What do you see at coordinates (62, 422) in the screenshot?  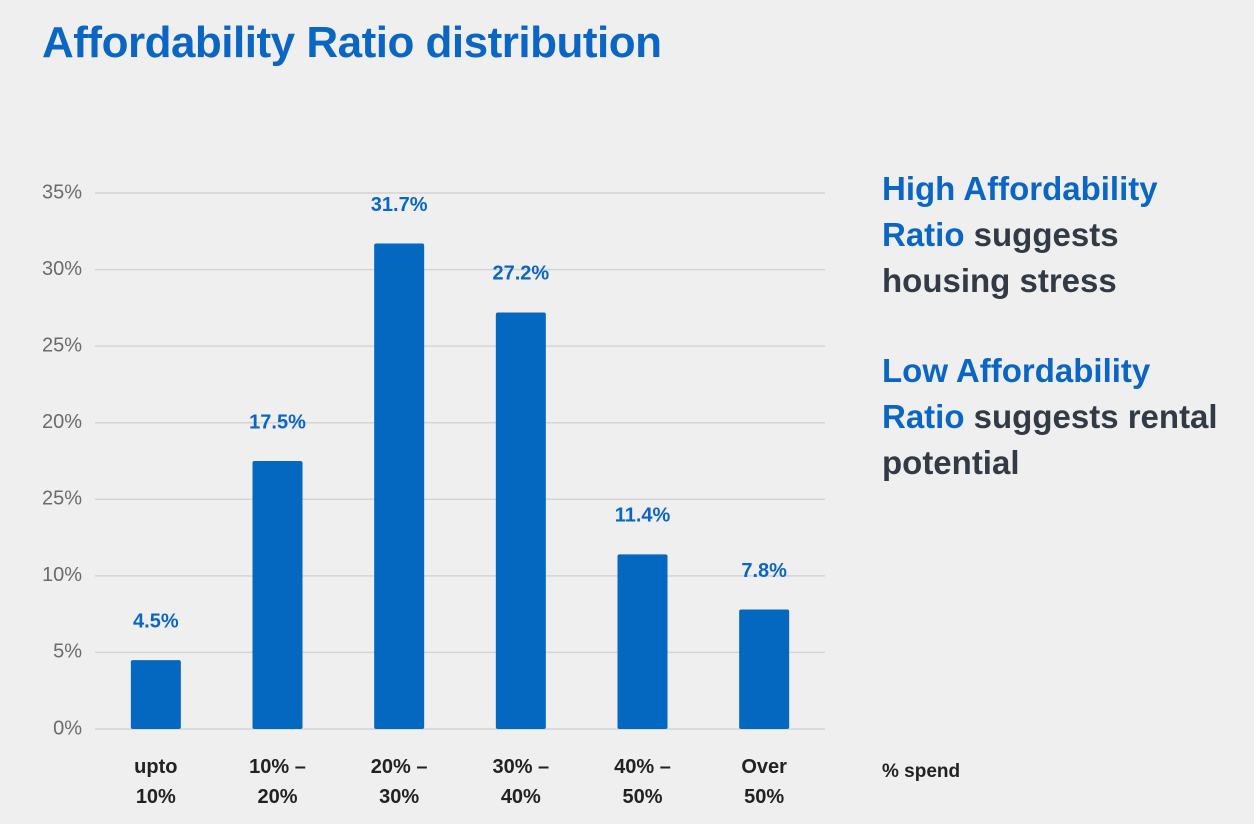 I see `y-tick-label: 20%` at bounding box center [62, 422].